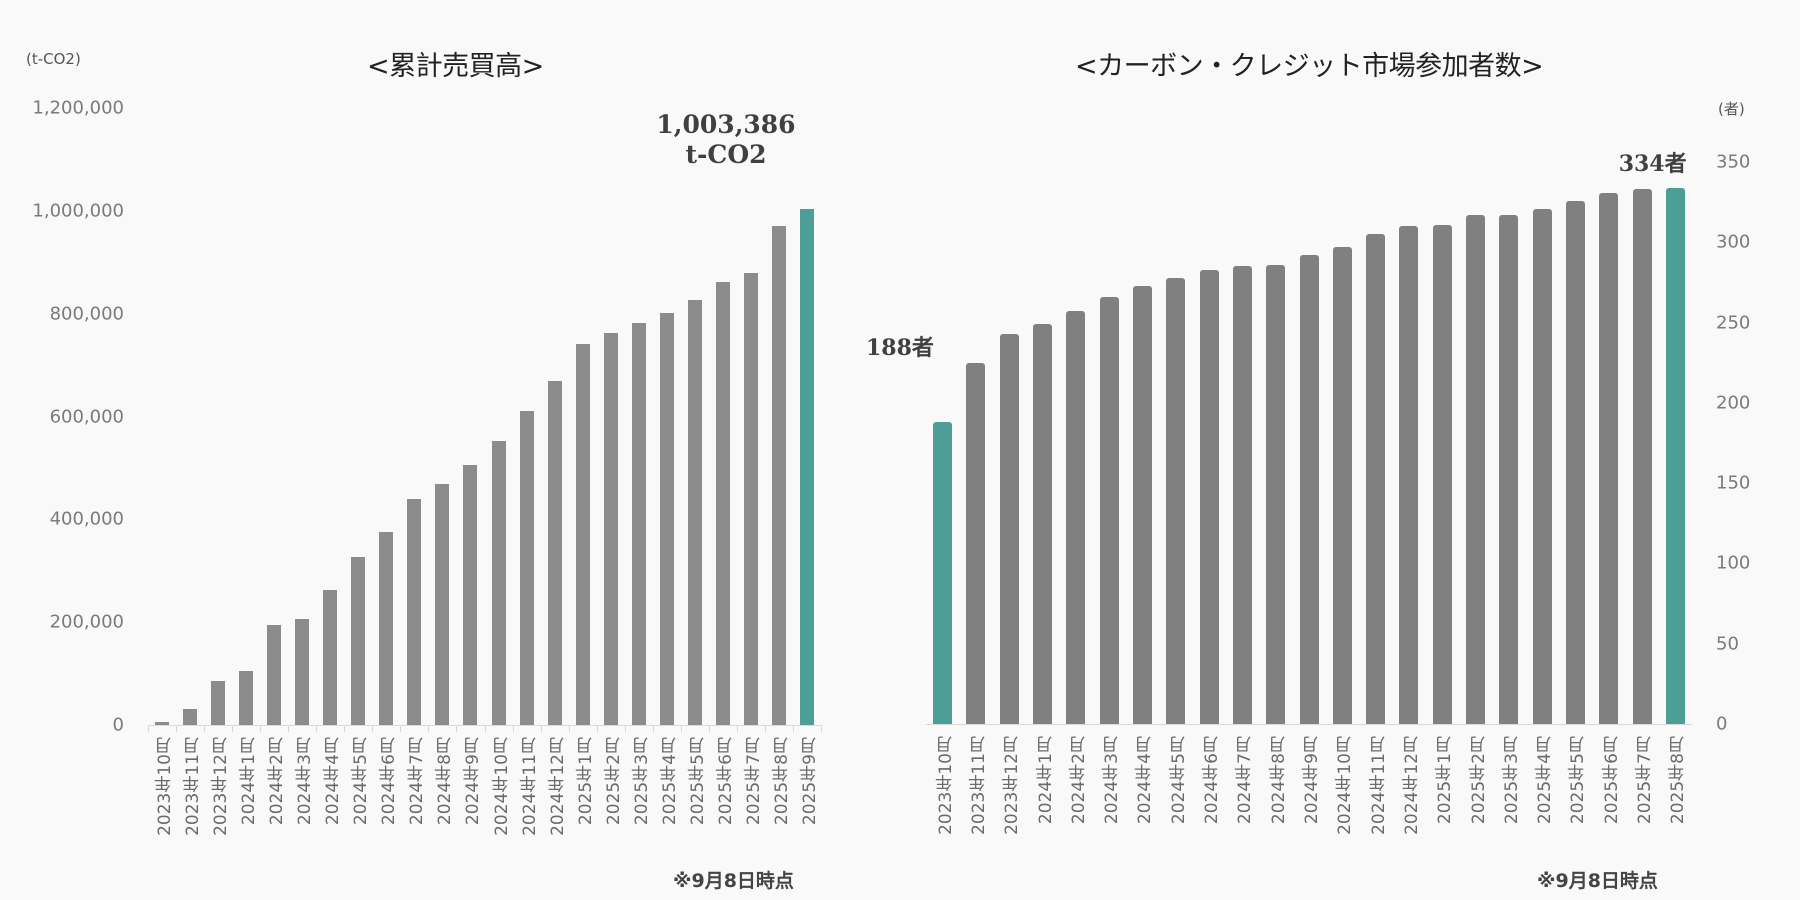  What do you see at coordinates (1733, 323) in the screenshot?
I see `y-tick-label: 250` at bounding box center [1733, 323].